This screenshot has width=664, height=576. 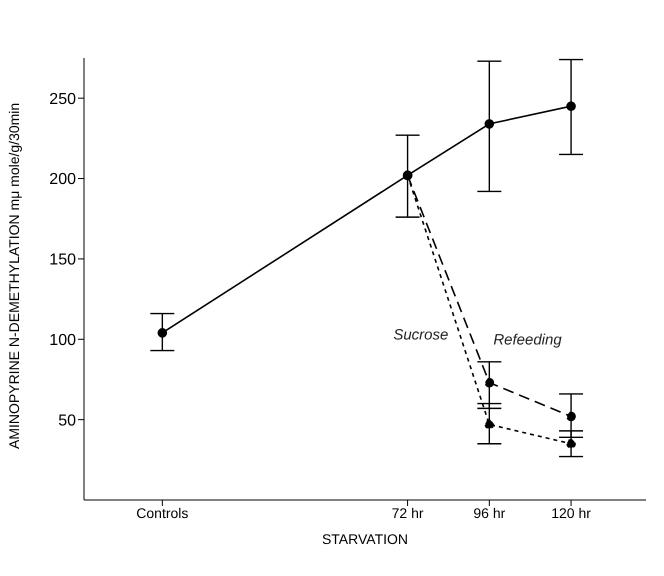 I want to click on x-tick-label: Controls, so click(x=162, y=512).